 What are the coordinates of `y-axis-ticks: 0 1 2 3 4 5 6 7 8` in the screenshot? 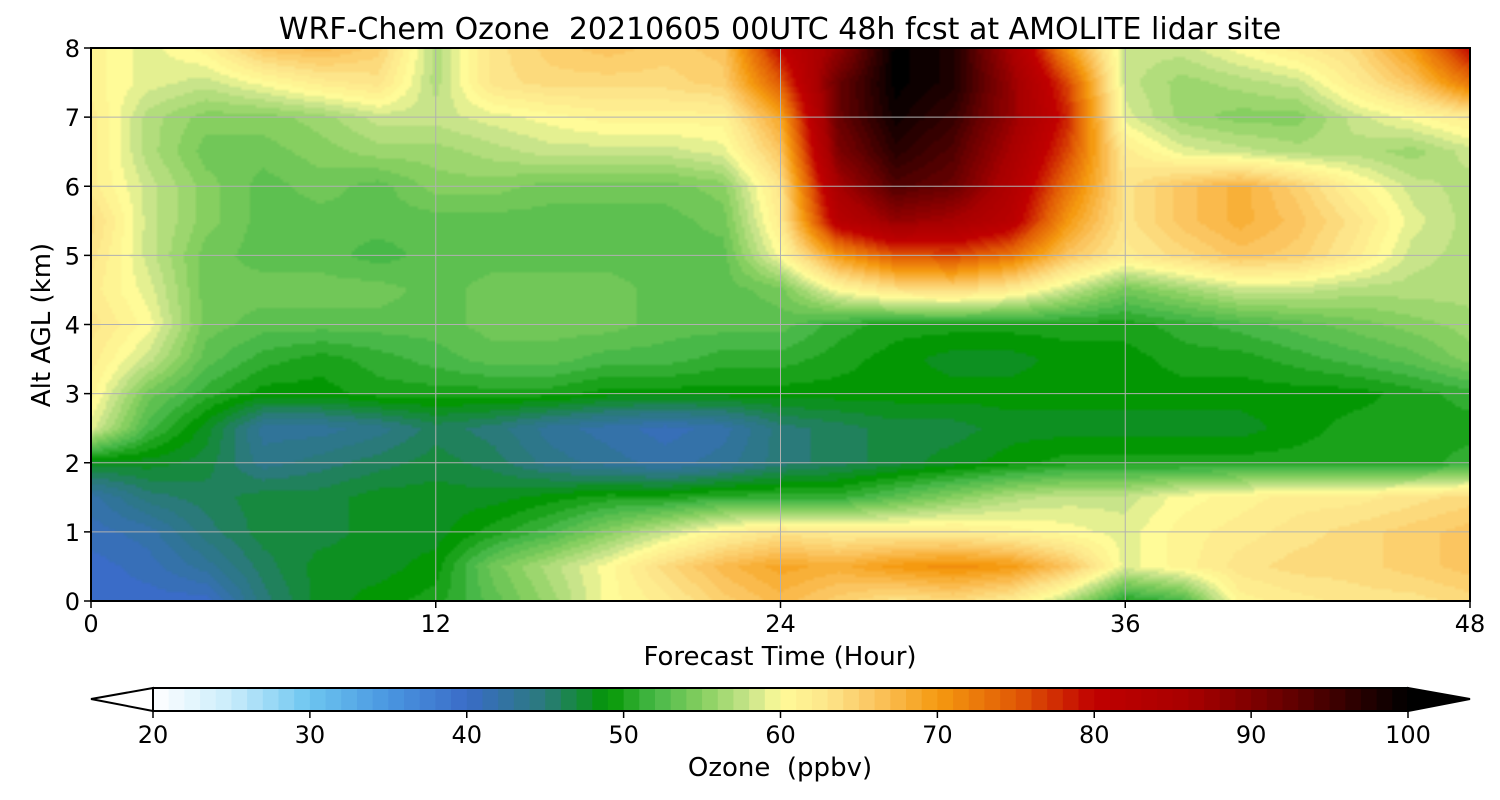 It's located at (78, 325).